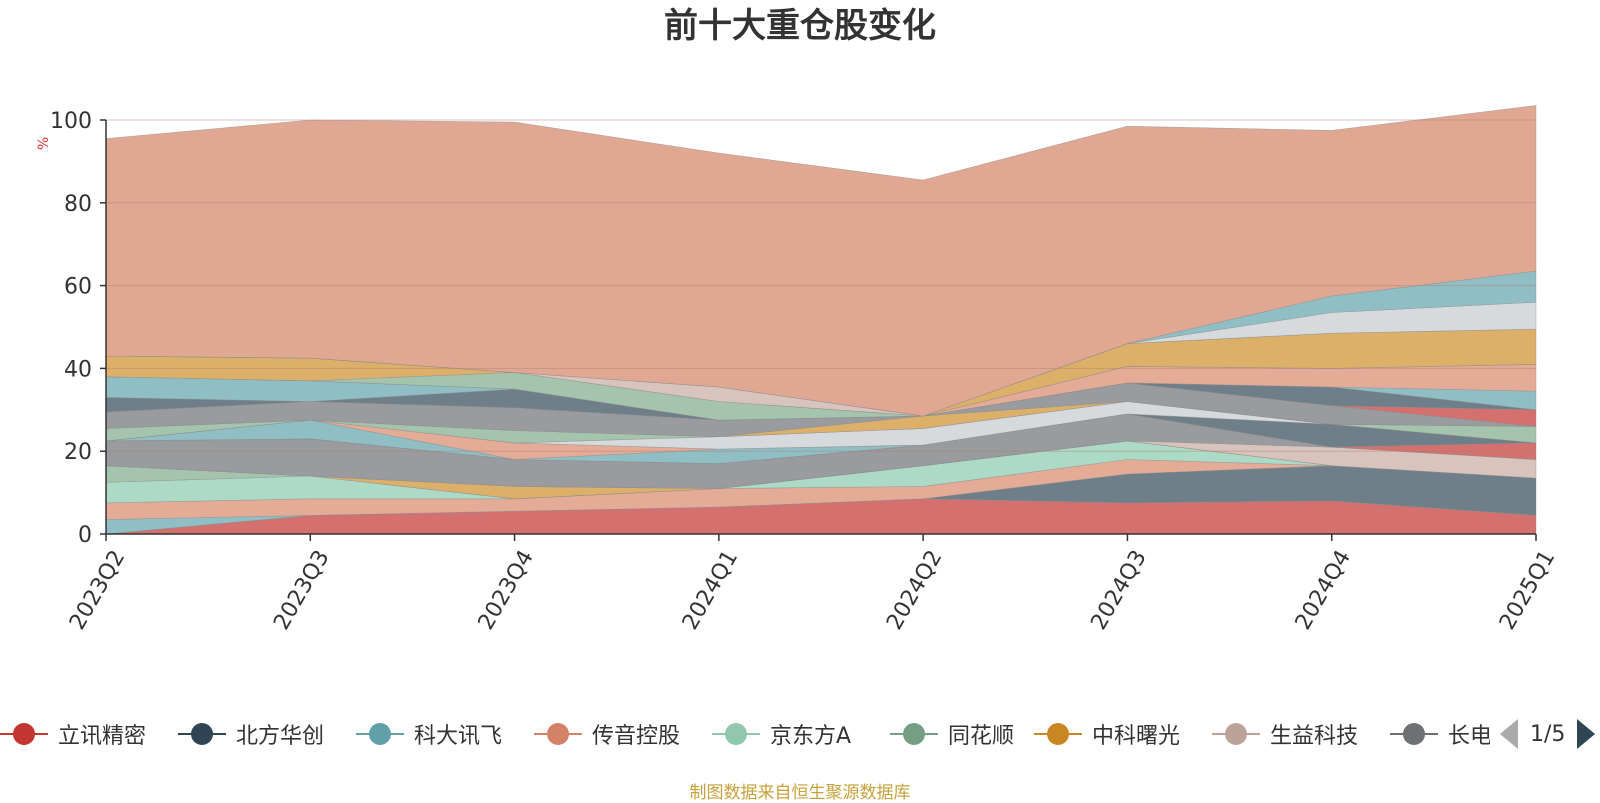 The image size is (1600, 803). I want to click on x-tick-label: 2023Q2, so click(97, 590).